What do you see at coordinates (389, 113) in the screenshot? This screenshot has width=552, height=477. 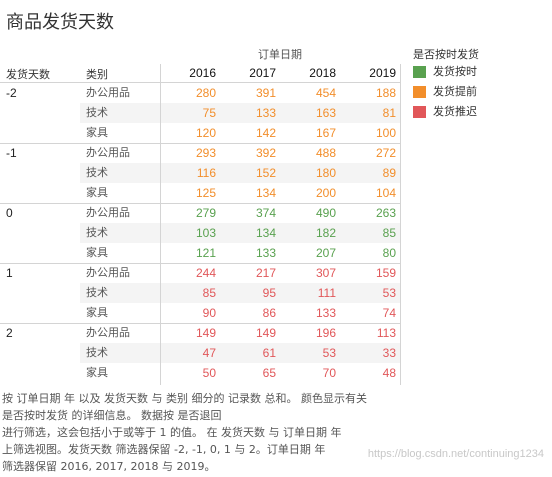 I see `table-cell: 81` at bounding box center [389, 113].